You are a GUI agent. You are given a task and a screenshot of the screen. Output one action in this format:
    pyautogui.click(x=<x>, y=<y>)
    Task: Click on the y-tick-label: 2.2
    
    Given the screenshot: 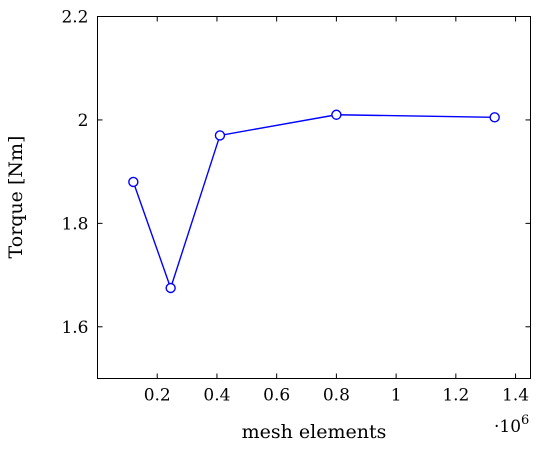 What is the action you would take?
    pyautogui.click(x=74, y=18)
    